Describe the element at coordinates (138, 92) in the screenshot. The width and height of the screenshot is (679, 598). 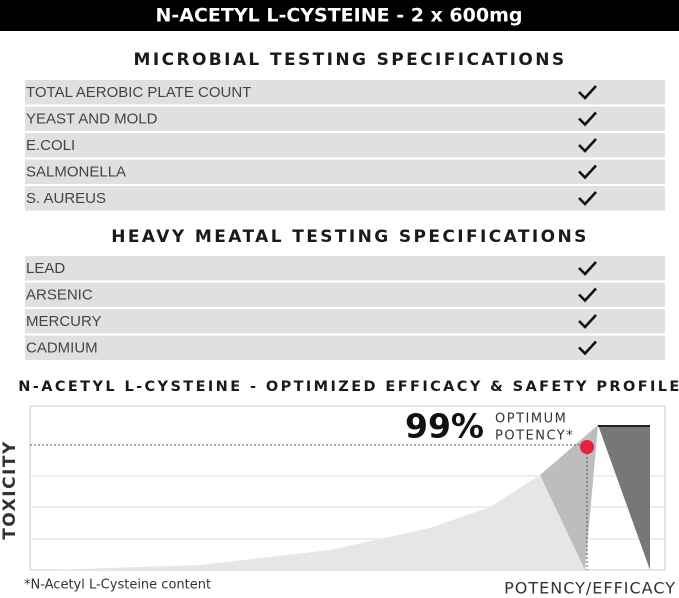
I see `spec-label: TOTAL AEROBIC PLATE COUNT` at that location.